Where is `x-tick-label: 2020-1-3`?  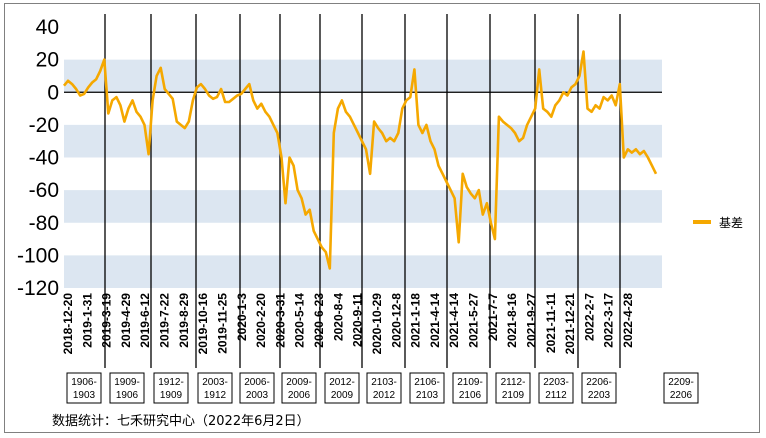
x-tick-label: 2020-1-3 is located at coordinates (242, 317).